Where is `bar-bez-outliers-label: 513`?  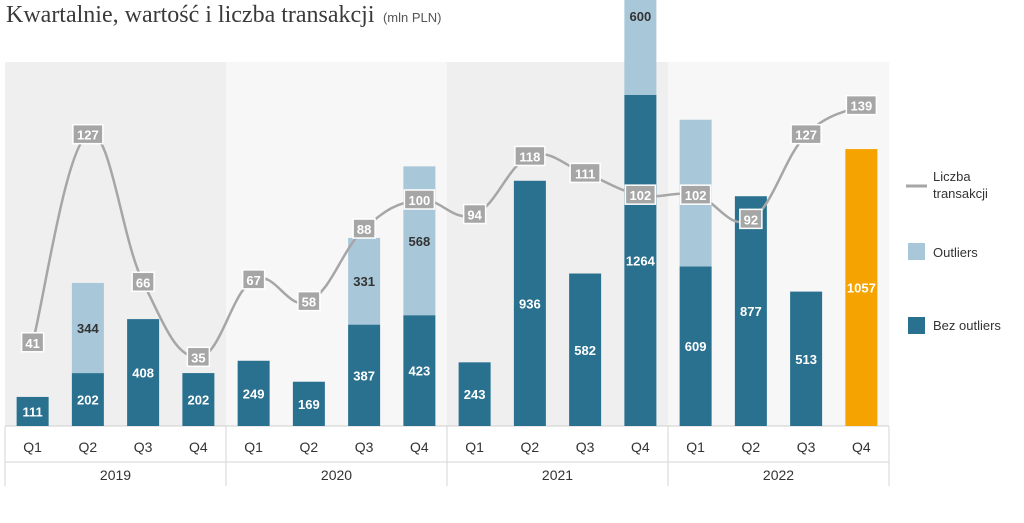
bar-bez-outliers-label: 513 is located at coordinates (806, 359).